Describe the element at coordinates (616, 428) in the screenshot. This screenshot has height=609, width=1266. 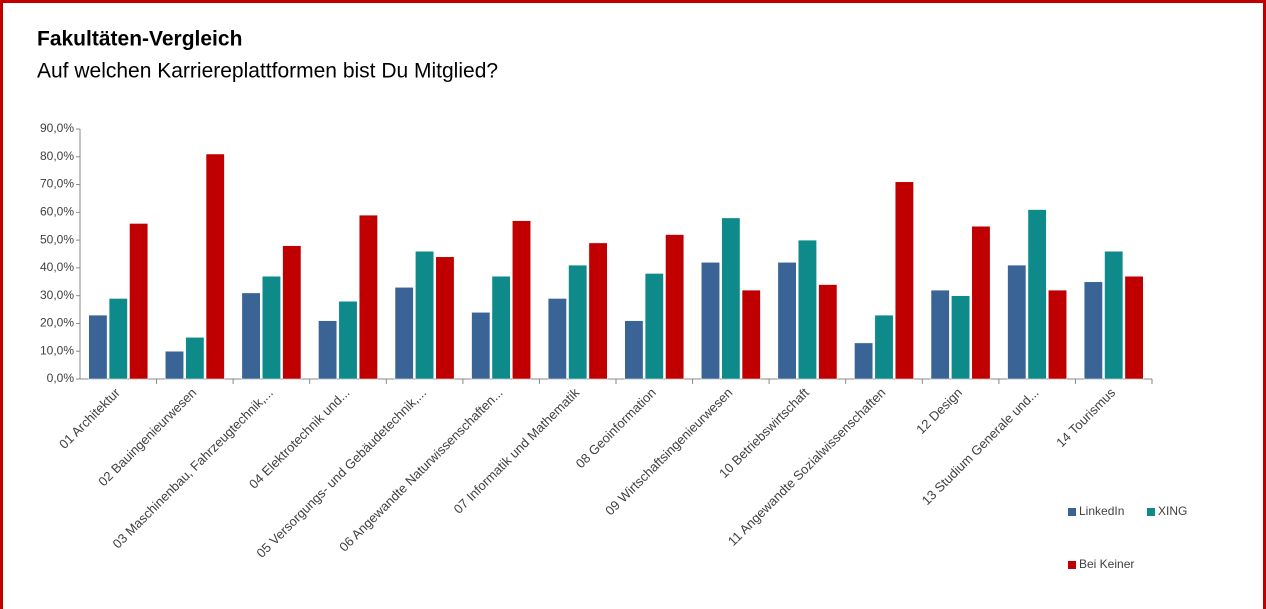
I see `x-tick-label: 08 Geoinformation` at that location.